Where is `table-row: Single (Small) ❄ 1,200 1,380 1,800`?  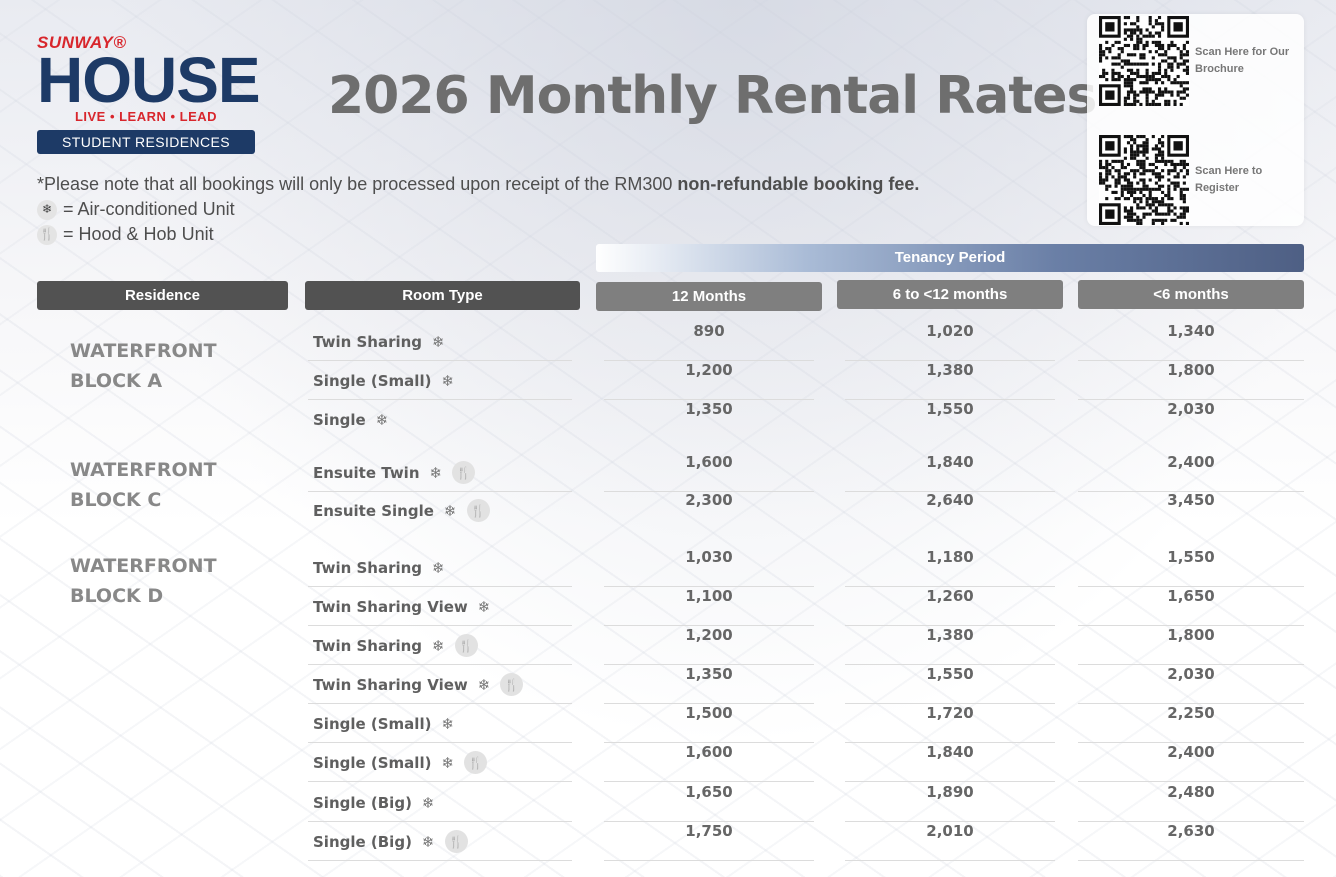
table-row: Single (Small) ❄ 1,200 1,380 1,800 is located at coordinates (668, 380).